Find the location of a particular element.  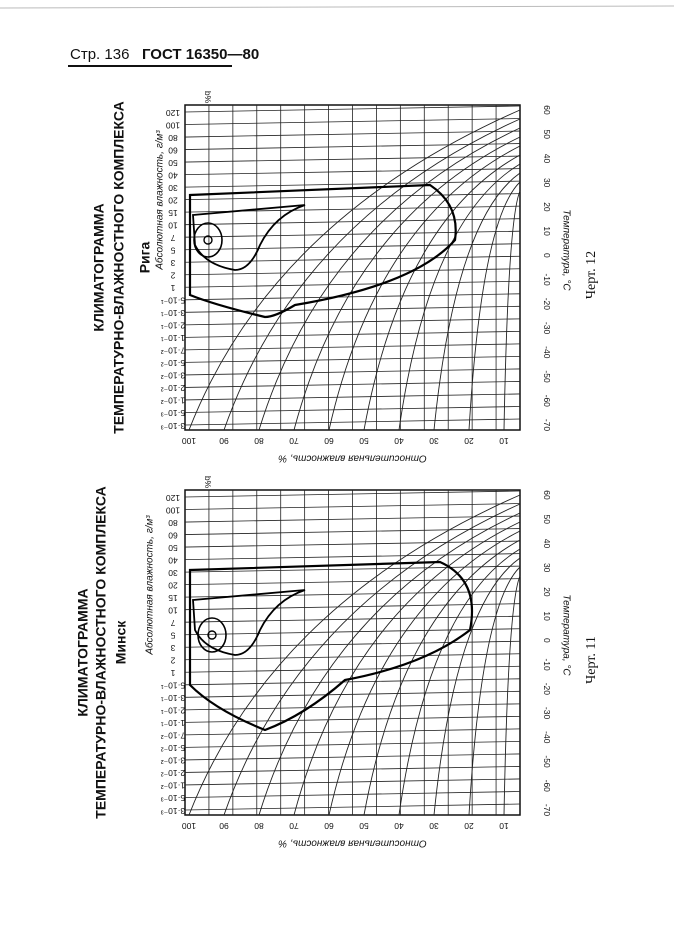

abs-tick-label: 120 is located at coordinates (173, 113).